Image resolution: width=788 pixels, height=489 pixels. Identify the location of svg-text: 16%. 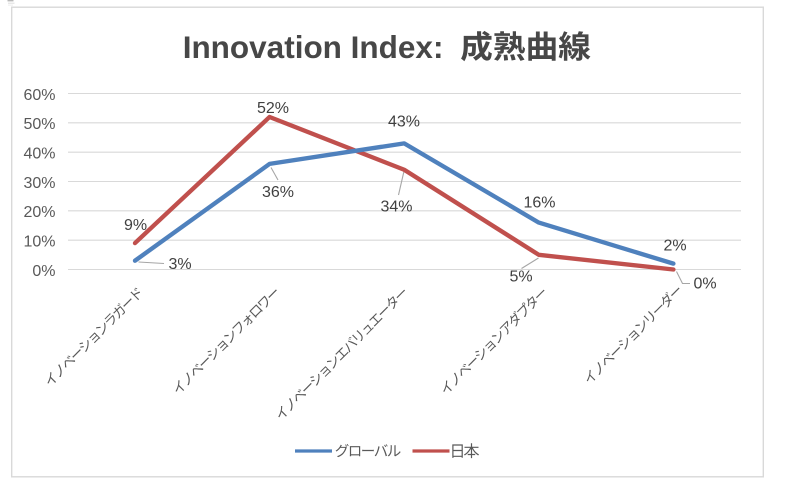
(539, 203).